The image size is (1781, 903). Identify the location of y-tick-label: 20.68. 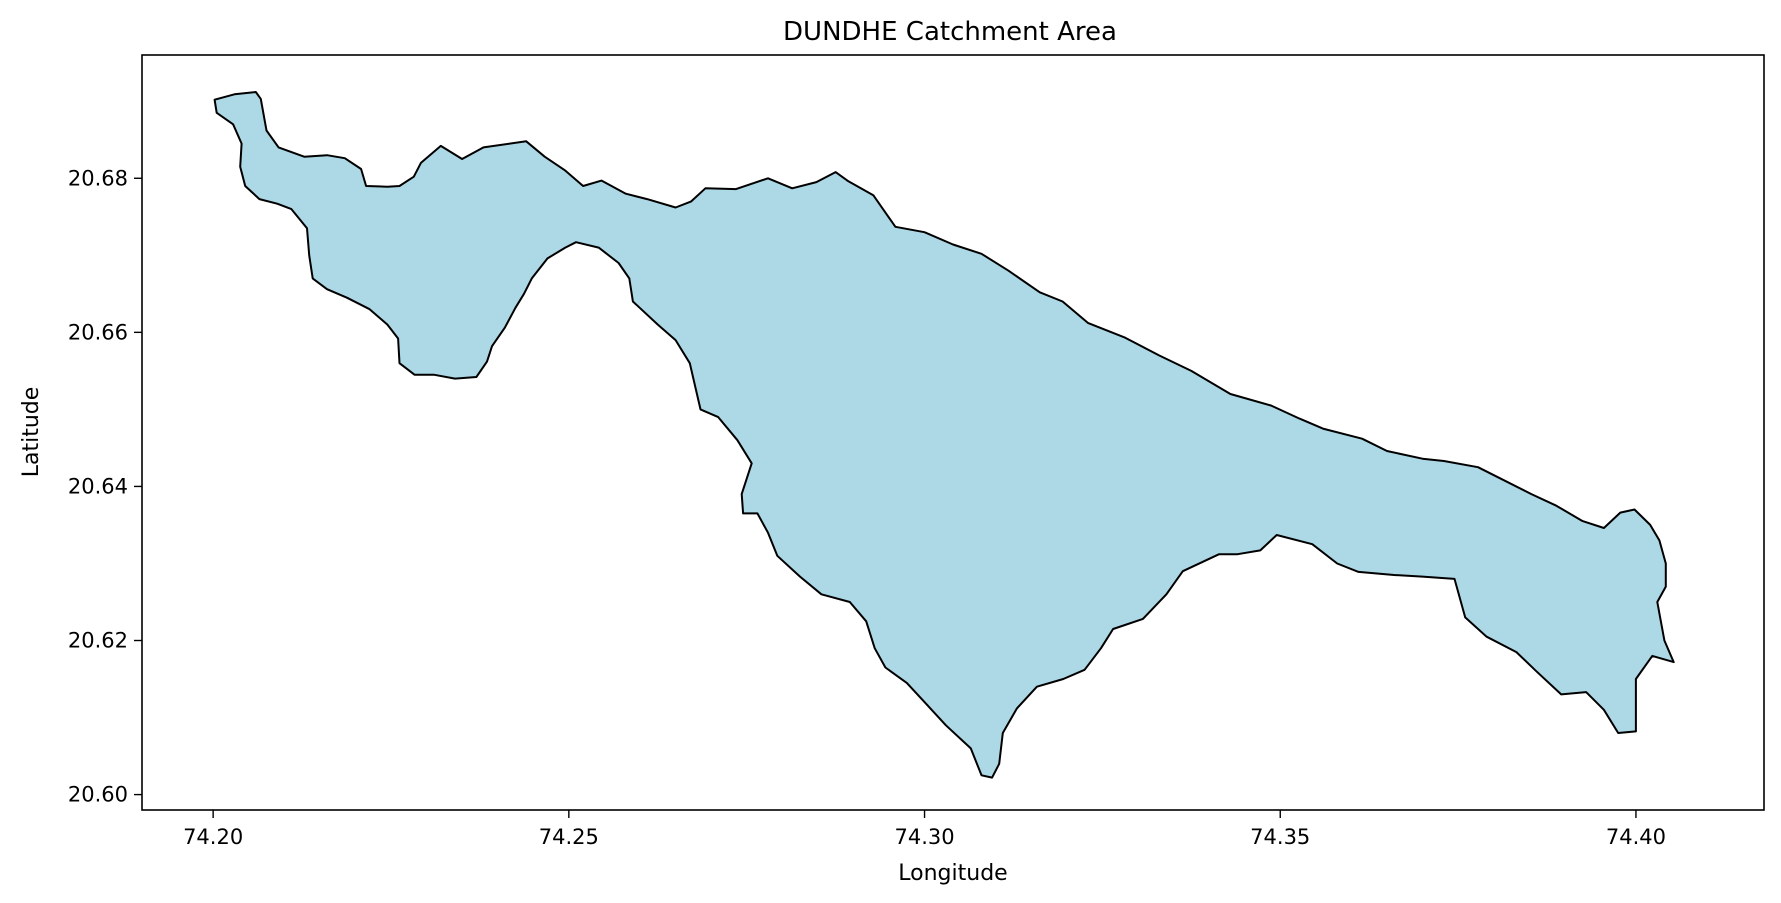
(98, 178).